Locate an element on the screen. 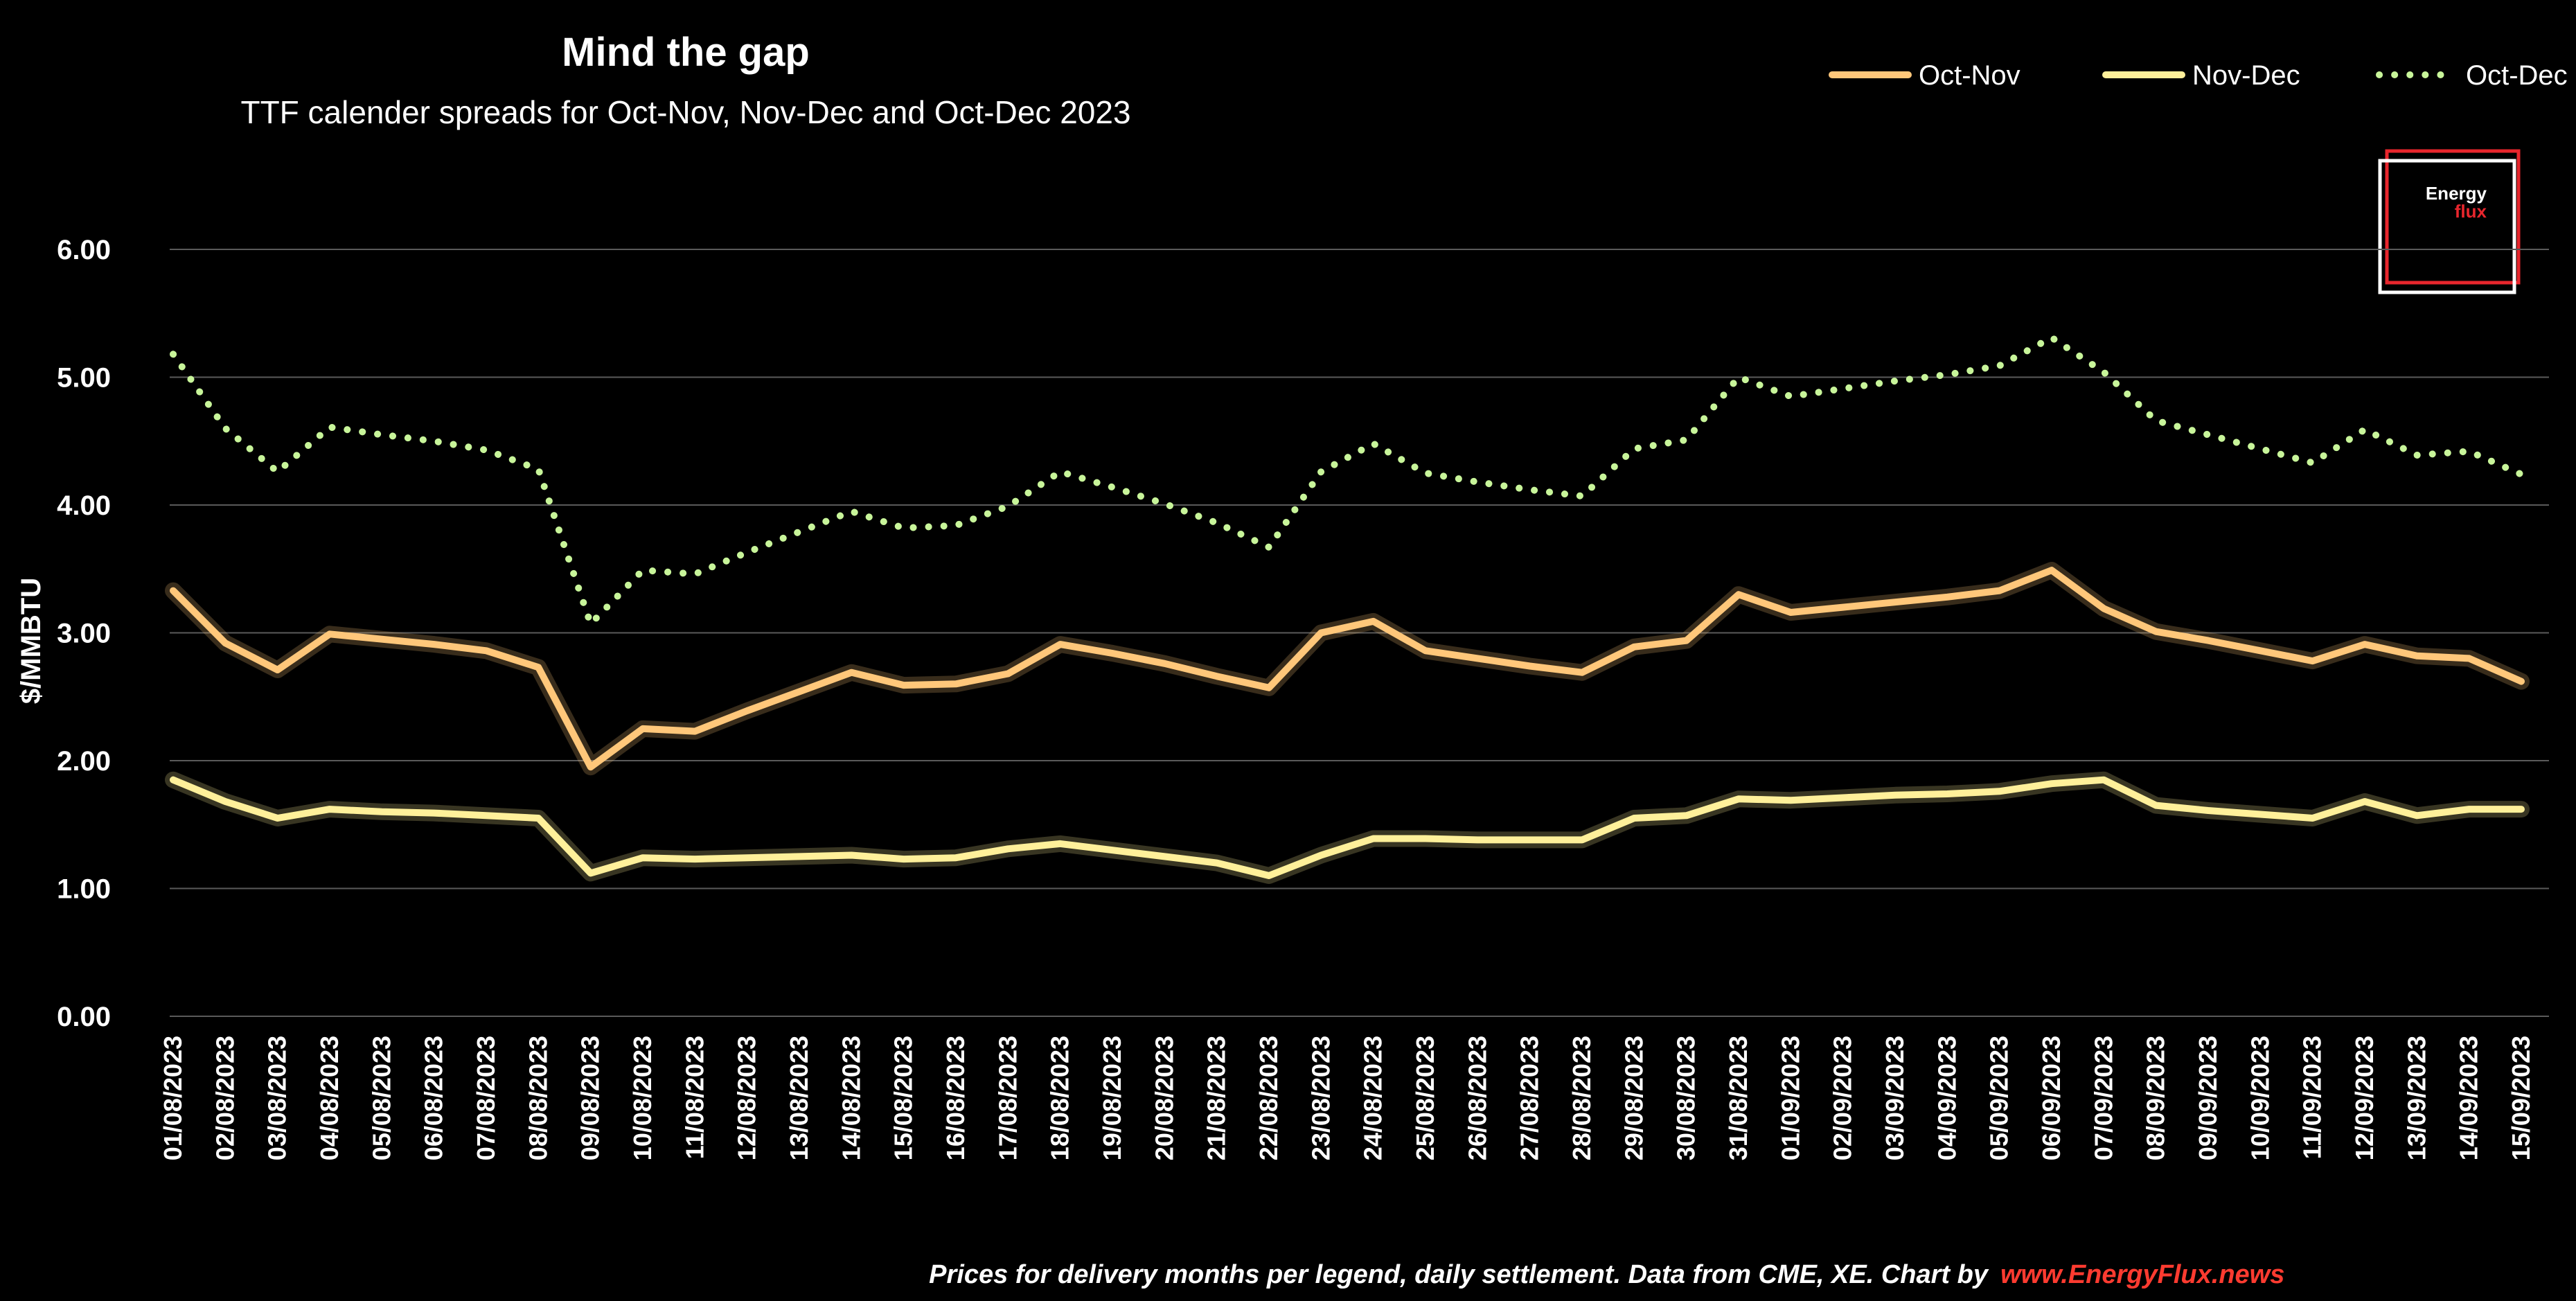 This screenshot has width=2576, height=1301. legend: Oct-Nov Nov-Dec Oct-Dec is located at coordinates (2198, 75).